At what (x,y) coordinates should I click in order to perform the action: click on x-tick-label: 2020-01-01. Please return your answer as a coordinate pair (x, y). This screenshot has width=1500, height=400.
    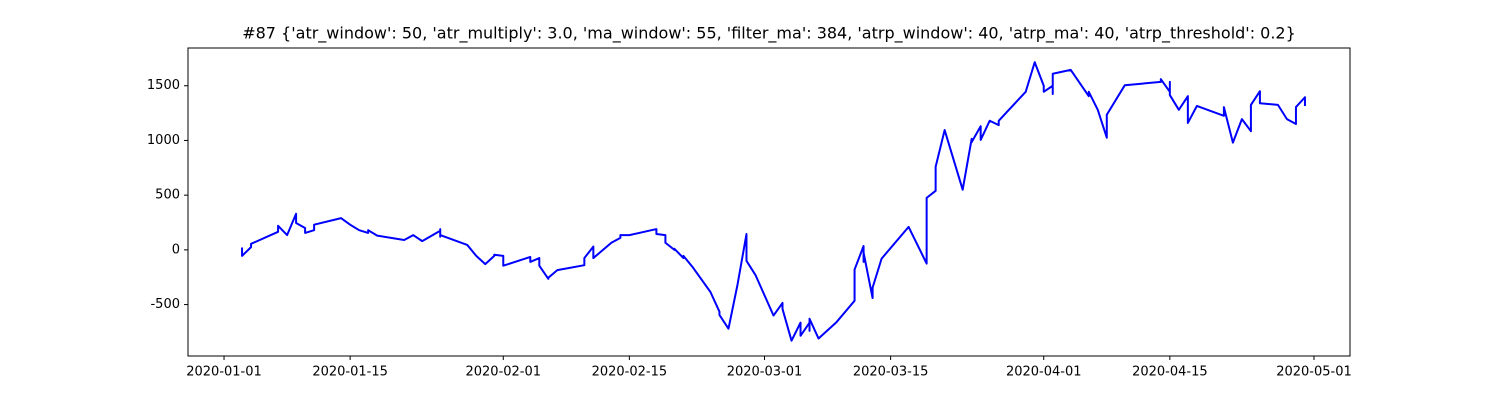
    Looking at the image, I should click on (224, 372).